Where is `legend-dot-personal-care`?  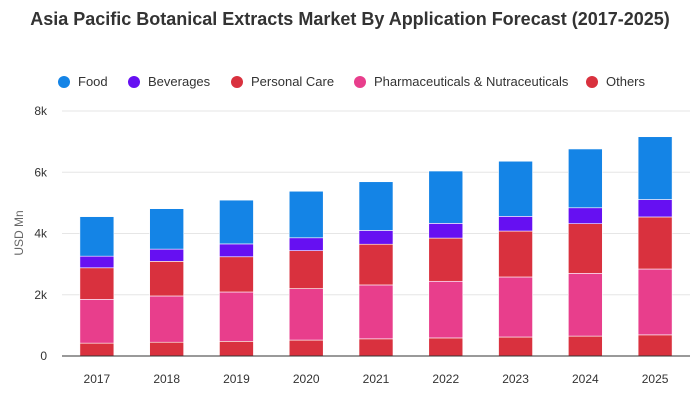
legend-dot-personal-care is located at coordinates (237, 81).